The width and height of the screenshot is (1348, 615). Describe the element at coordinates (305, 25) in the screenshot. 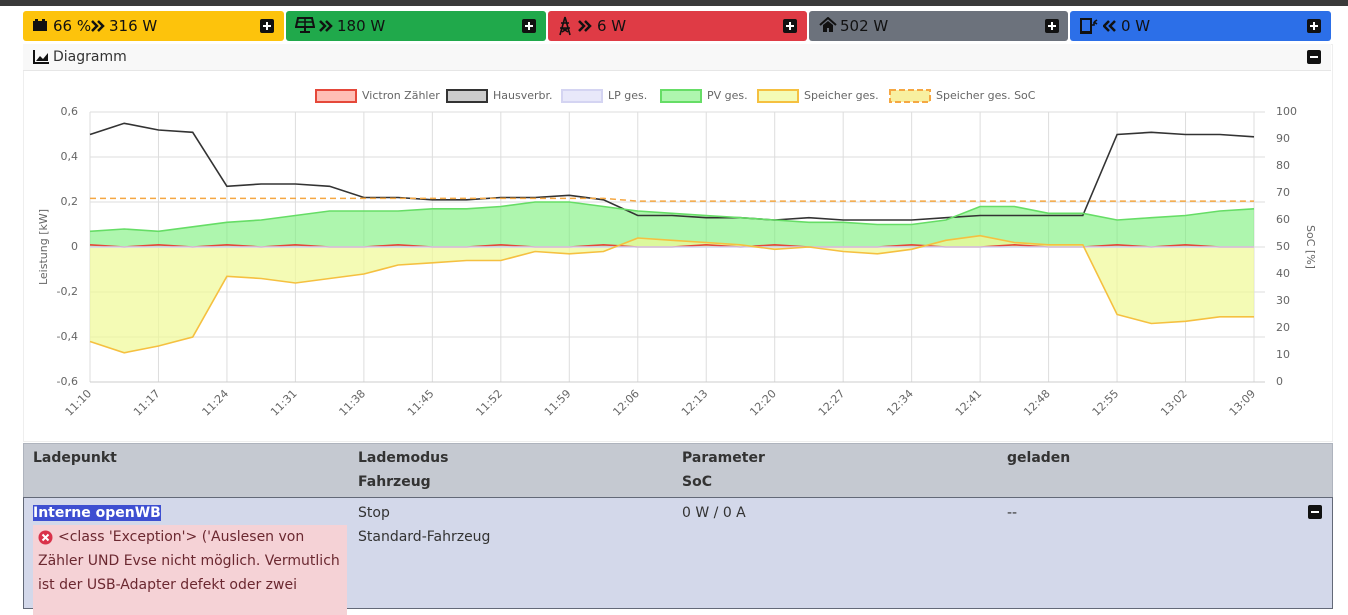

I see `solar-icon` at that location.